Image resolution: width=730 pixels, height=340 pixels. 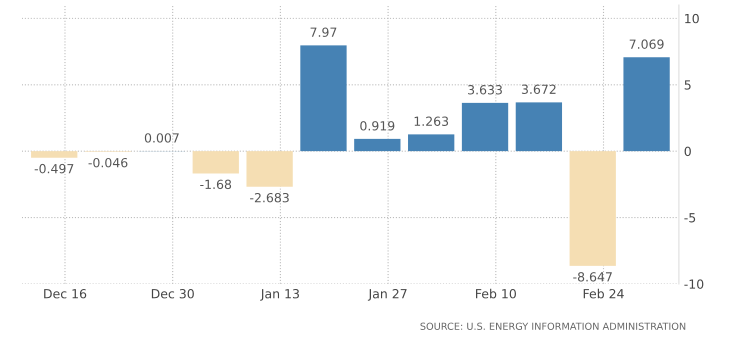 What do you see at coordinates (694, 284) in the screenshot?
I see `y-tick-label: -10` at bounding box center [694, 284].